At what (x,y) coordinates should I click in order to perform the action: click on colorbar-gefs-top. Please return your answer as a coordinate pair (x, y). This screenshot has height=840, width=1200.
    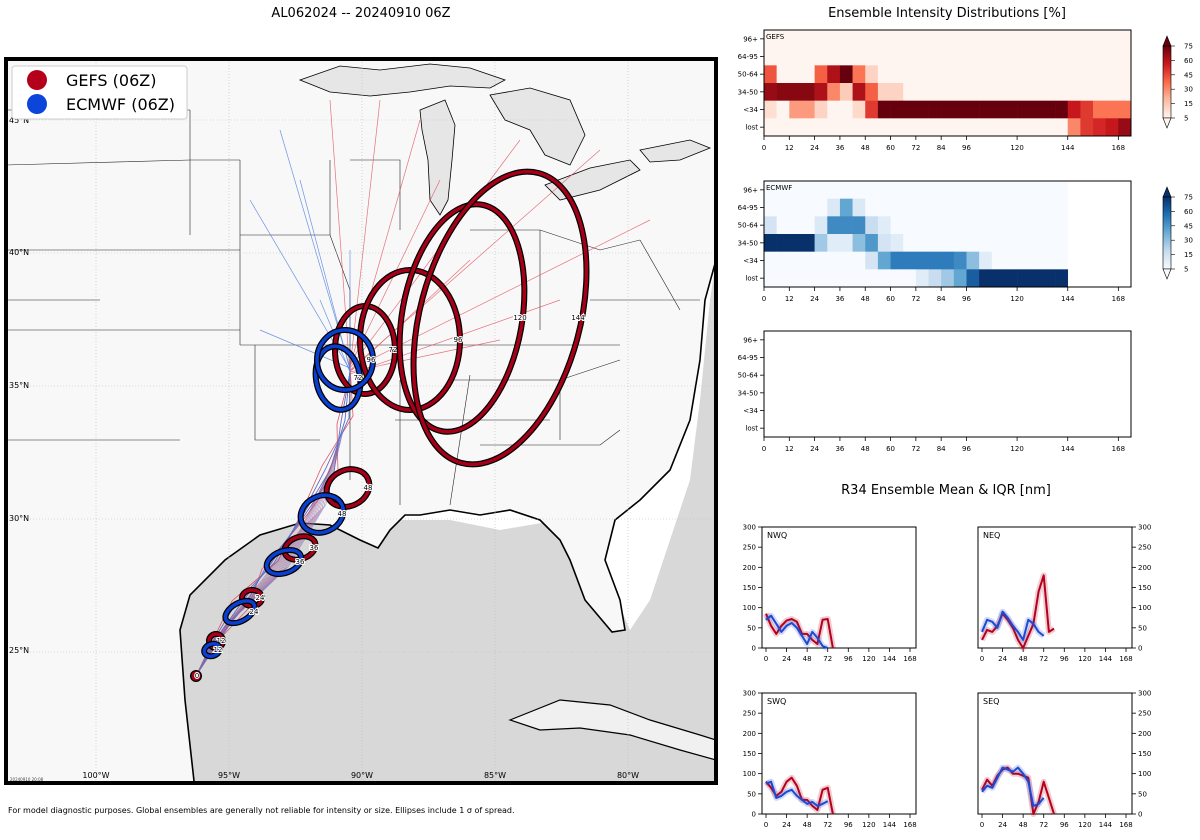
    Looking at the image, I should click on (1167, 41).